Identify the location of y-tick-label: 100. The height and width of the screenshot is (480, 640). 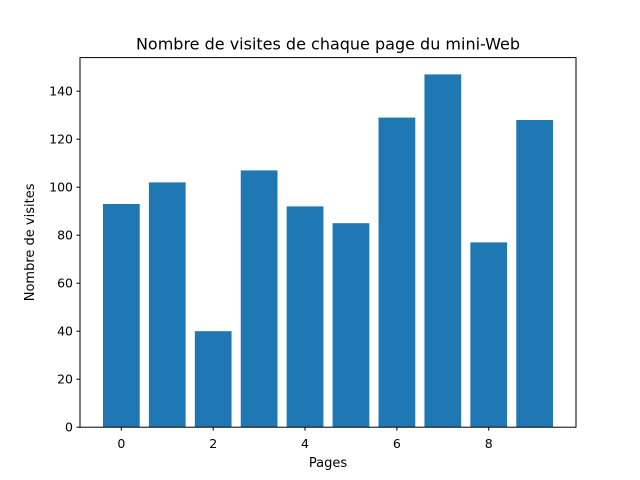
(61, 187).